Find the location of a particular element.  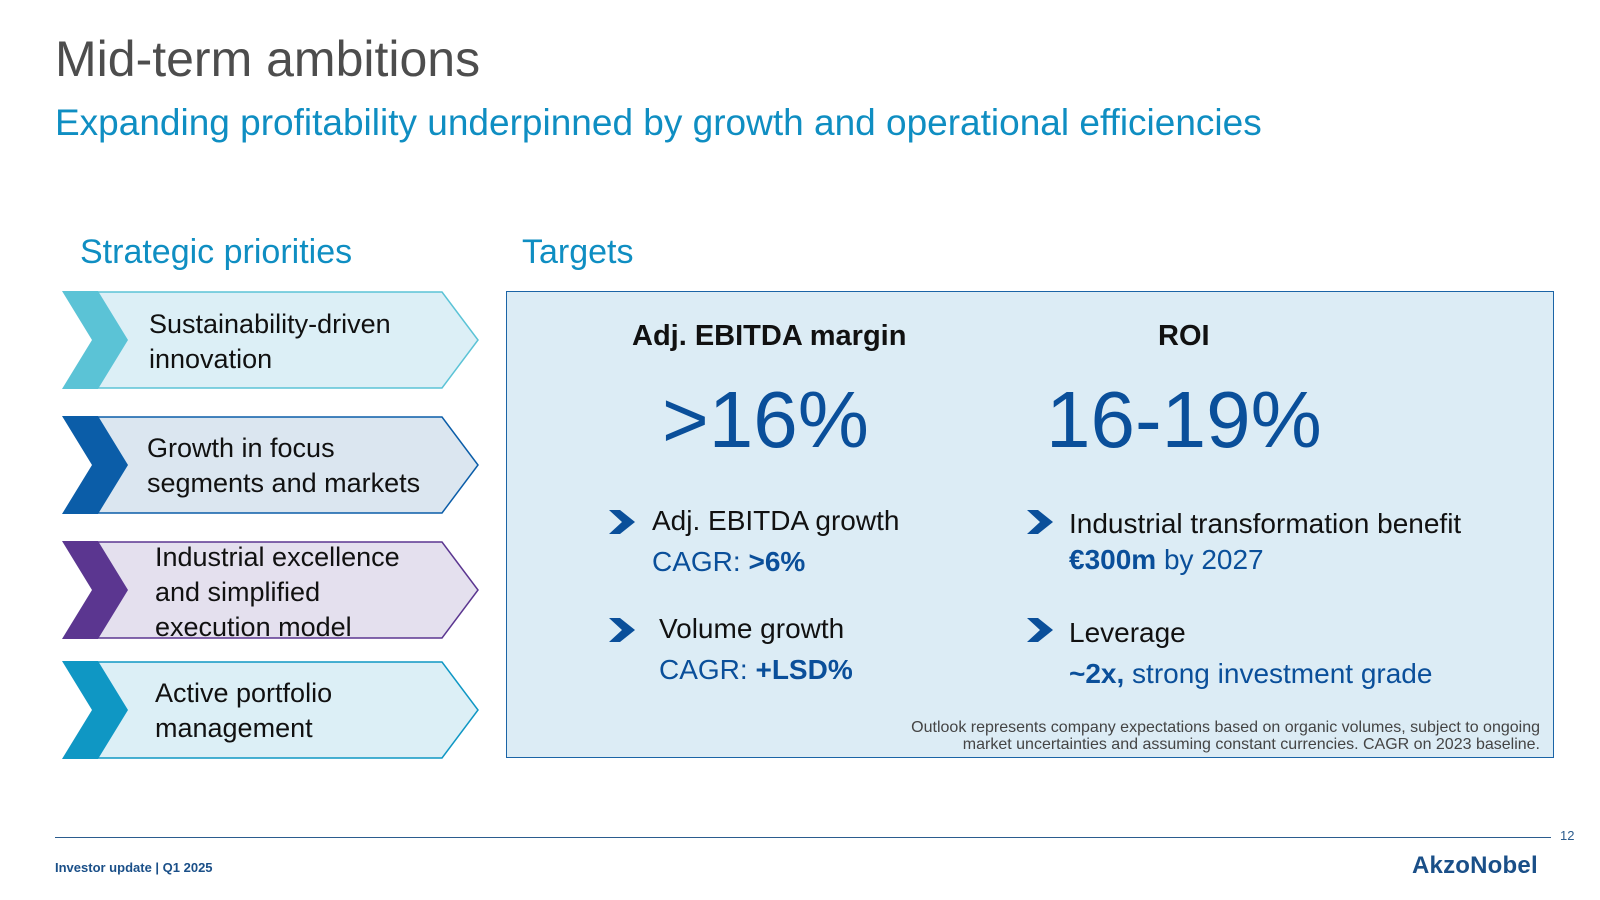

bullet-title: Volume growth is located at coordinates (752, 628).